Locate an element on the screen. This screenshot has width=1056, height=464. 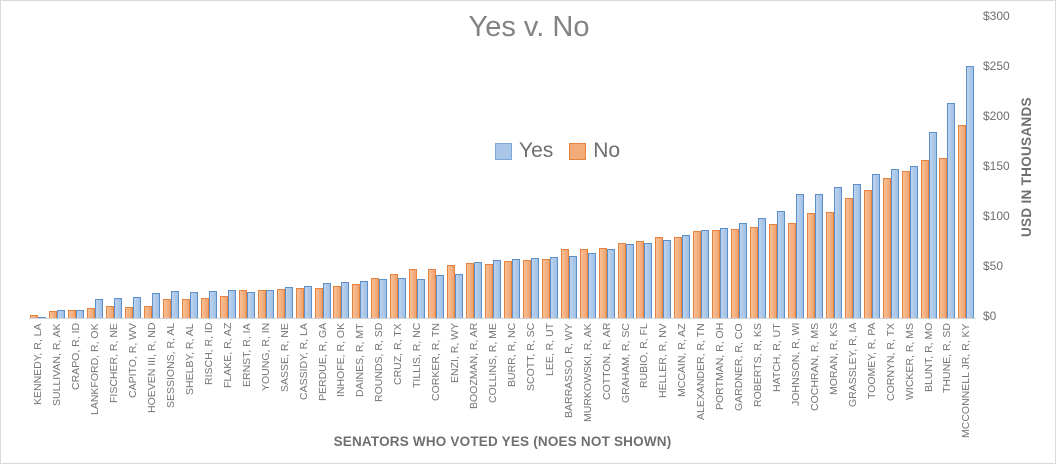
bar-cluster: WICKER, R, MS is located at coordinates (909, 208).